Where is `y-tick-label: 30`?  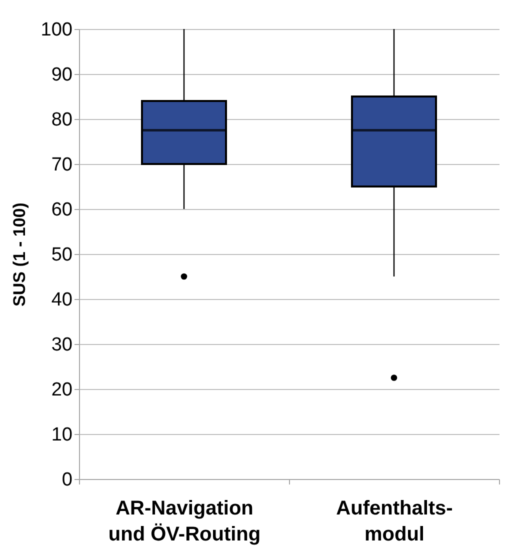 y-tick-label: 30 is located at coordinates (61, 345).